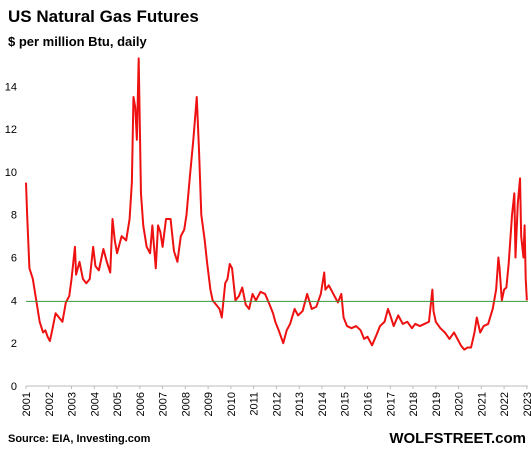 This screenshot has width=531, height=453. Describe the element at coordinates (482, 404) in the screenshot. I see `x-tick-label: 2021` at that location.